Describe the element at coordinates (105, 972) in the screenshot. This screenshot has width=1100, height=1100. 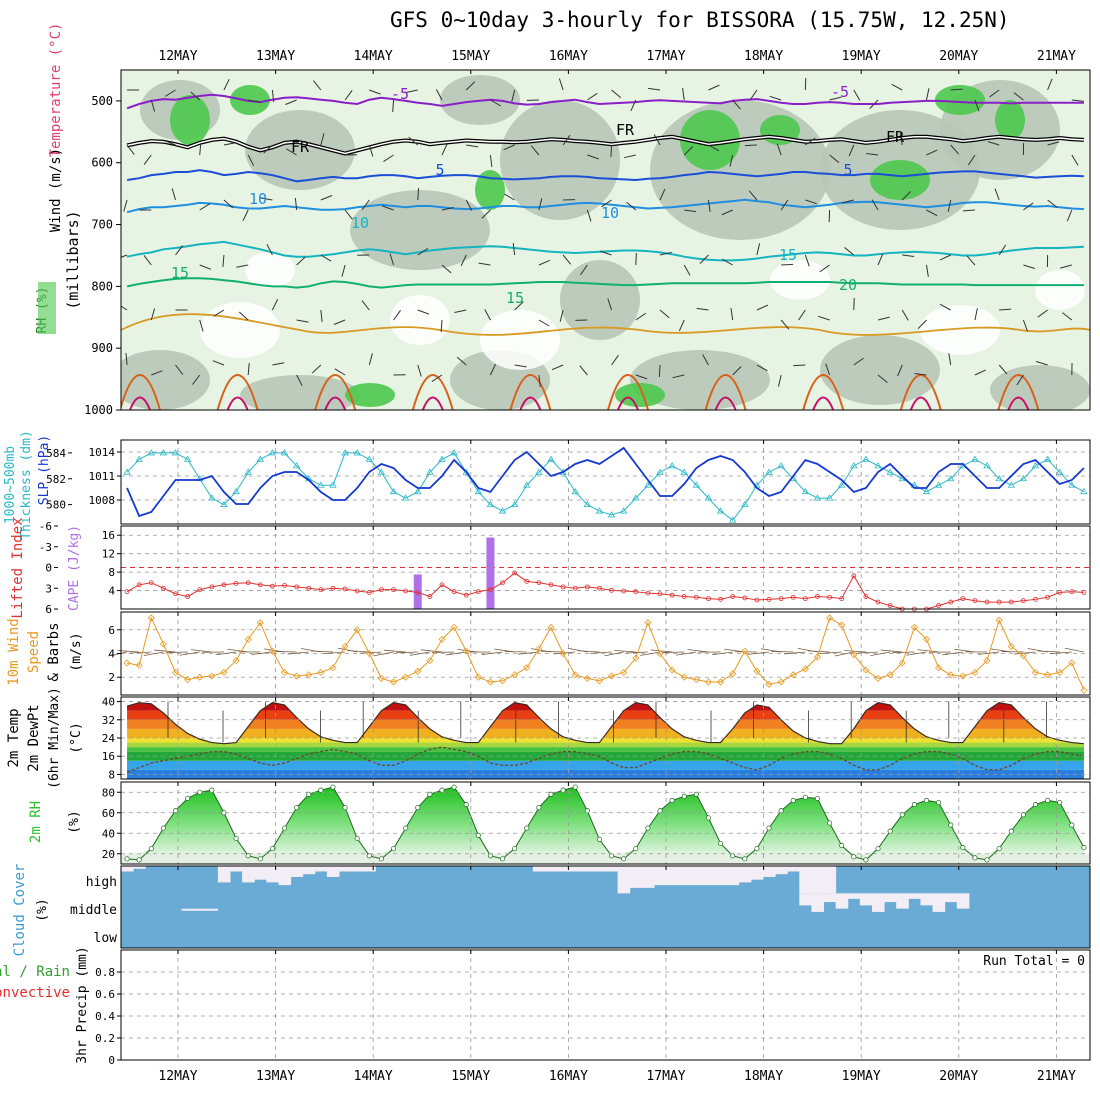
I see `y-tick-label: 0.8` at that location.